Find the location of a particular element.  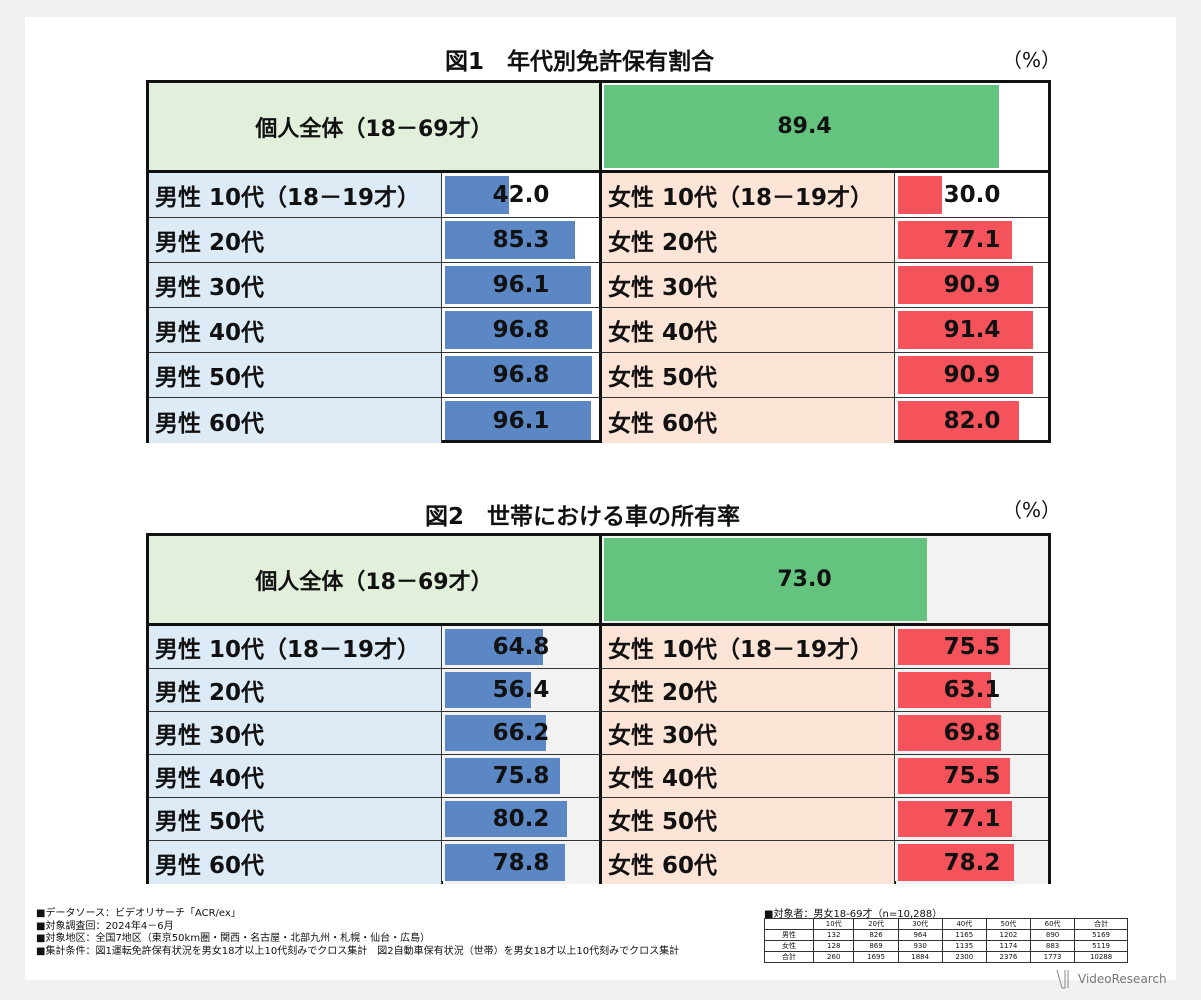

sample-cell: 合計 is located at coordinates (789, 957).